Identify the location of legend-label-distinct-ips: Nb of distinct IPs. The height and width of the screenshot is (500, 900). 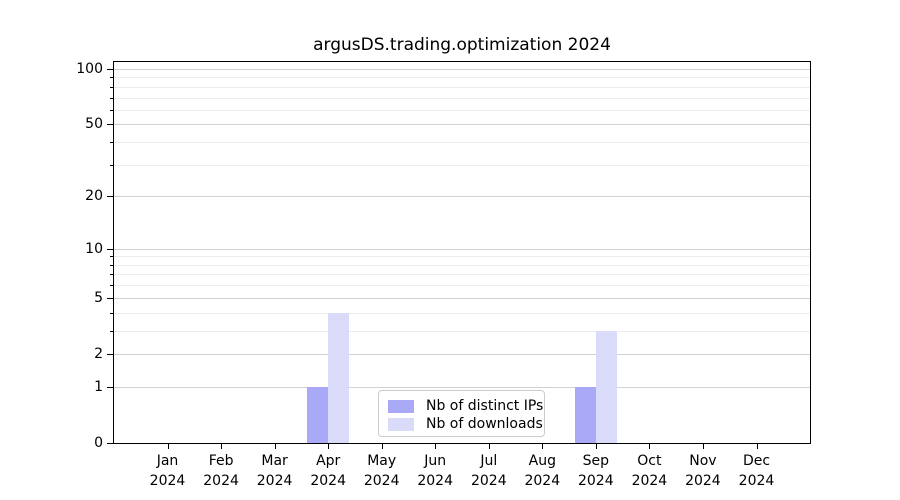
(485, 406).